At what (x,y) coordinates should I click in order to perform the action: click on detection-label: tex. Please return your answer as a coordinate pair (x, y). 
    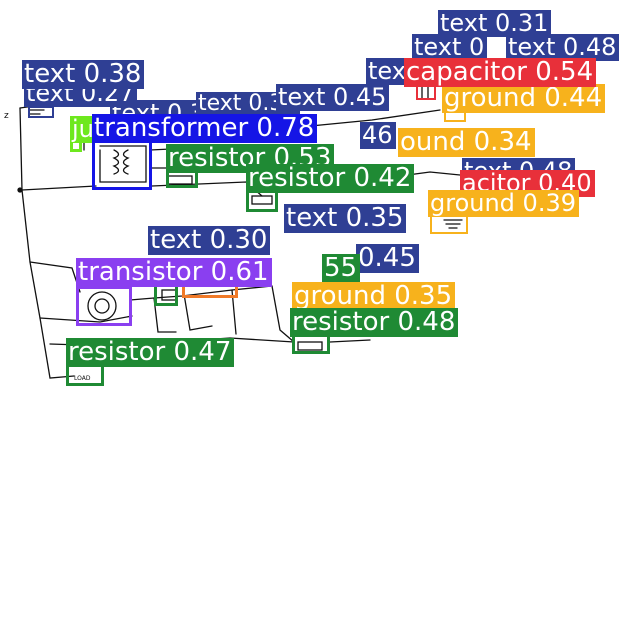
    Looking at the image, I should click on (387, 71).